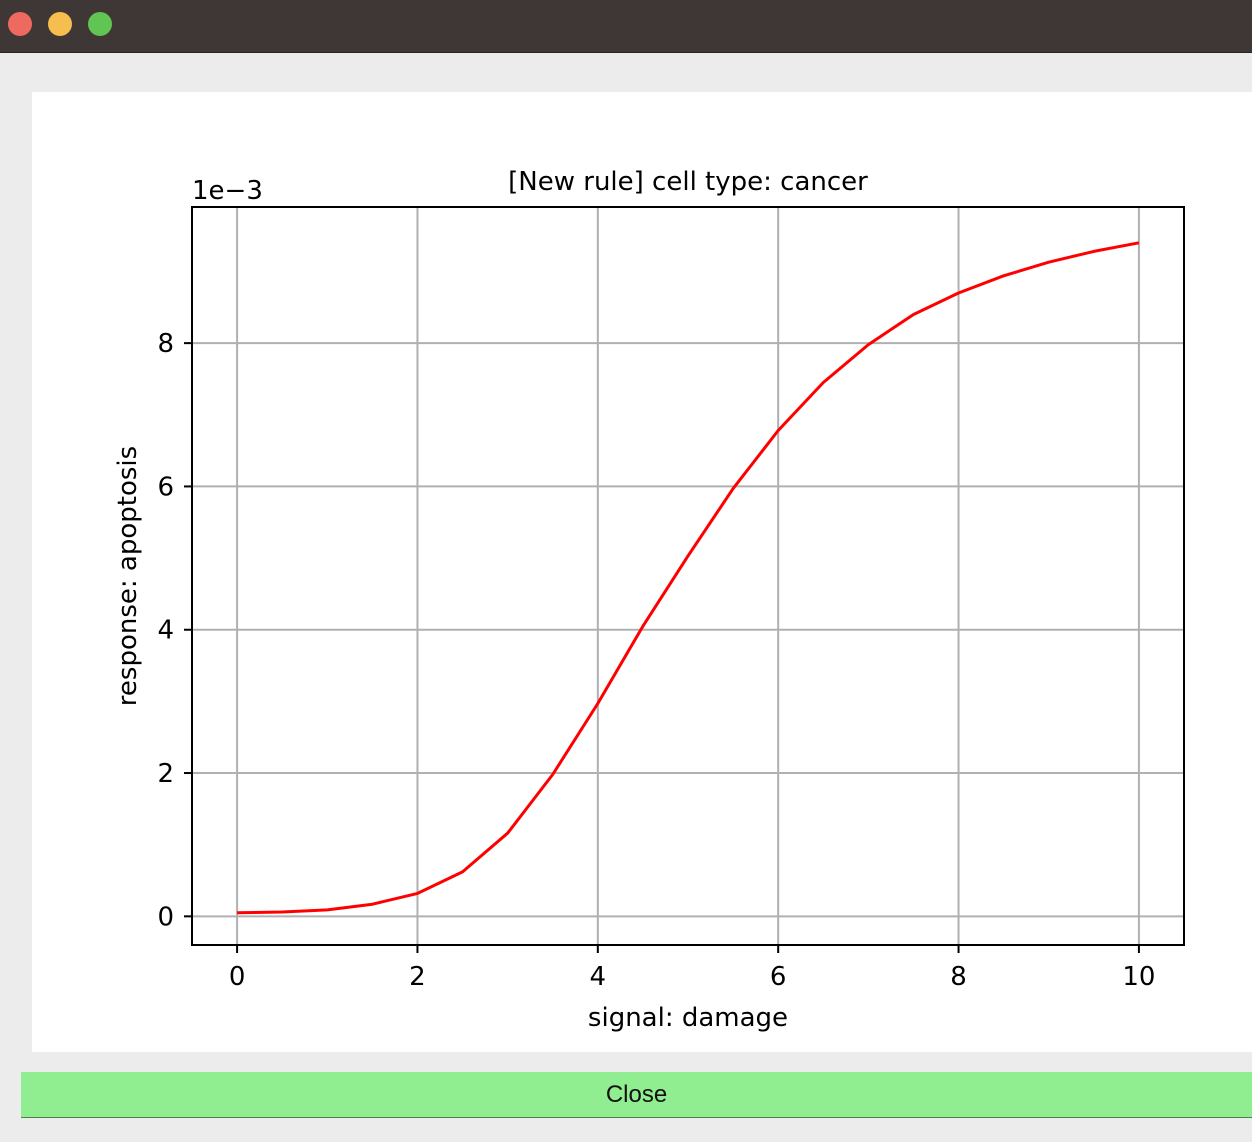  What do you see at coordinates (417, 977) in the screenshot?
I see `x-tick-label: 2` at bounding box center [417, 977].